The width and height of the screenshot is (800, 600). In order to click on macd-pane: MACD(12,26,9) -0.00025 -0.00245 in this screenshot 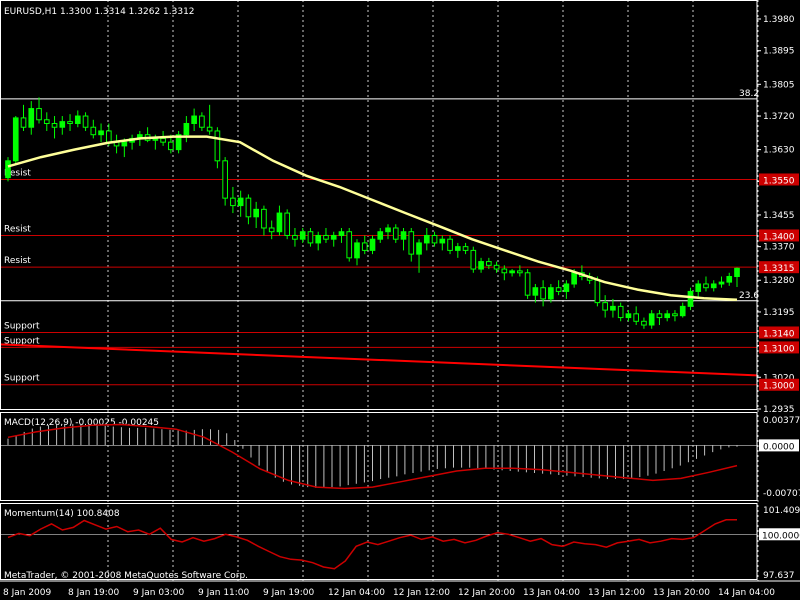, I will do `click(378, 454)`.